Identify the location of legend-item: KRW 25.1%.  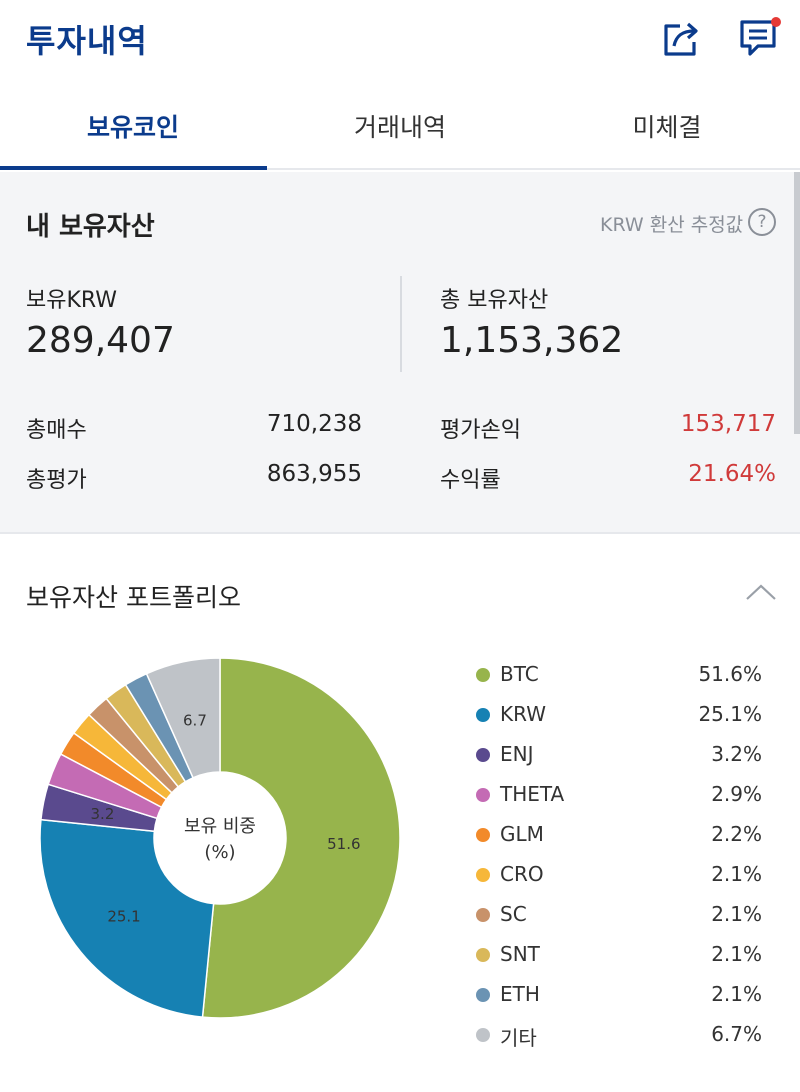
(621, 716).